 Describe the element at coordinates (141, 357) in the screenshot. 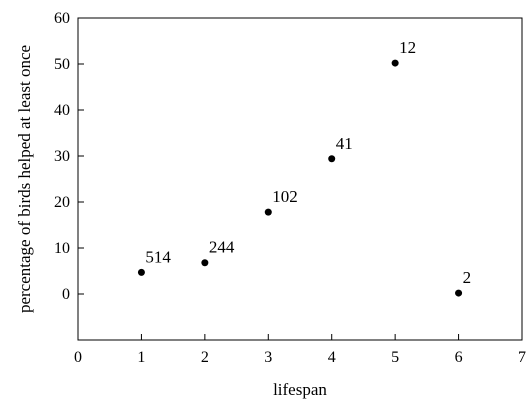

I see `x-tick-label: 1` at that location.